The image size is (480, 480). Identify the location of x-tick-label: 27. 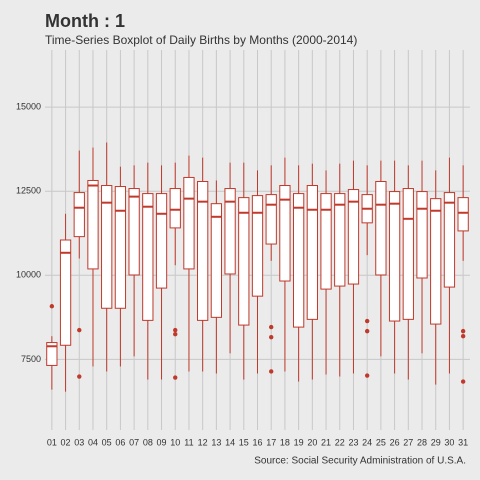
(408, 442).